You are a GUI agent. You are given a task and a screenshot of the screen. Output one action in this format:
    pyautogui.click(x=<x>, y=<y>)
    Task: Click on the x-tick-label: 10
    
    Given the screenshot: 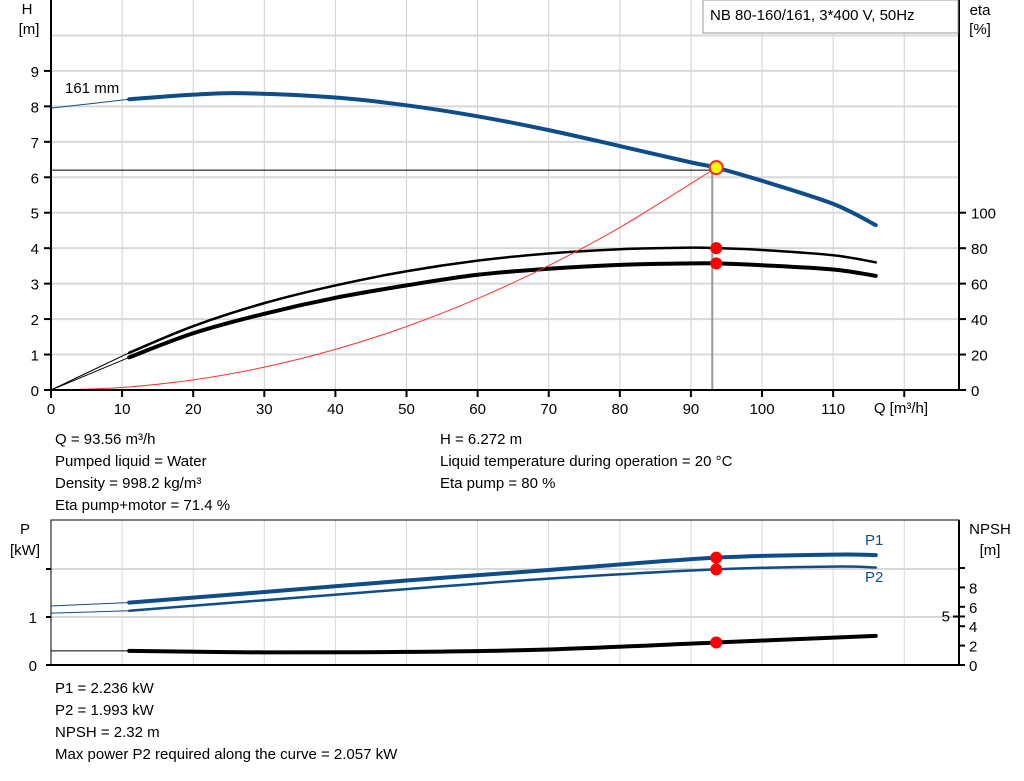 What is the action you would take?
    pyautogui.click(x=122, y=409)
    